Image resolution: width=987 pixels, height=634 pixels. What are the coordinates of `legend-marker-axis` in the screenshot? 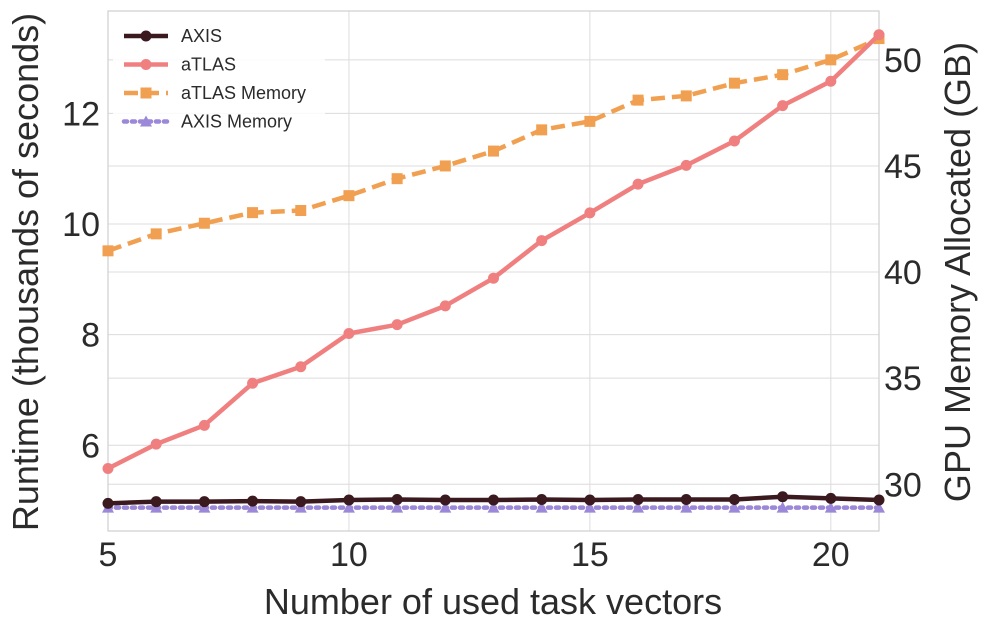 It's located at (146, 36).